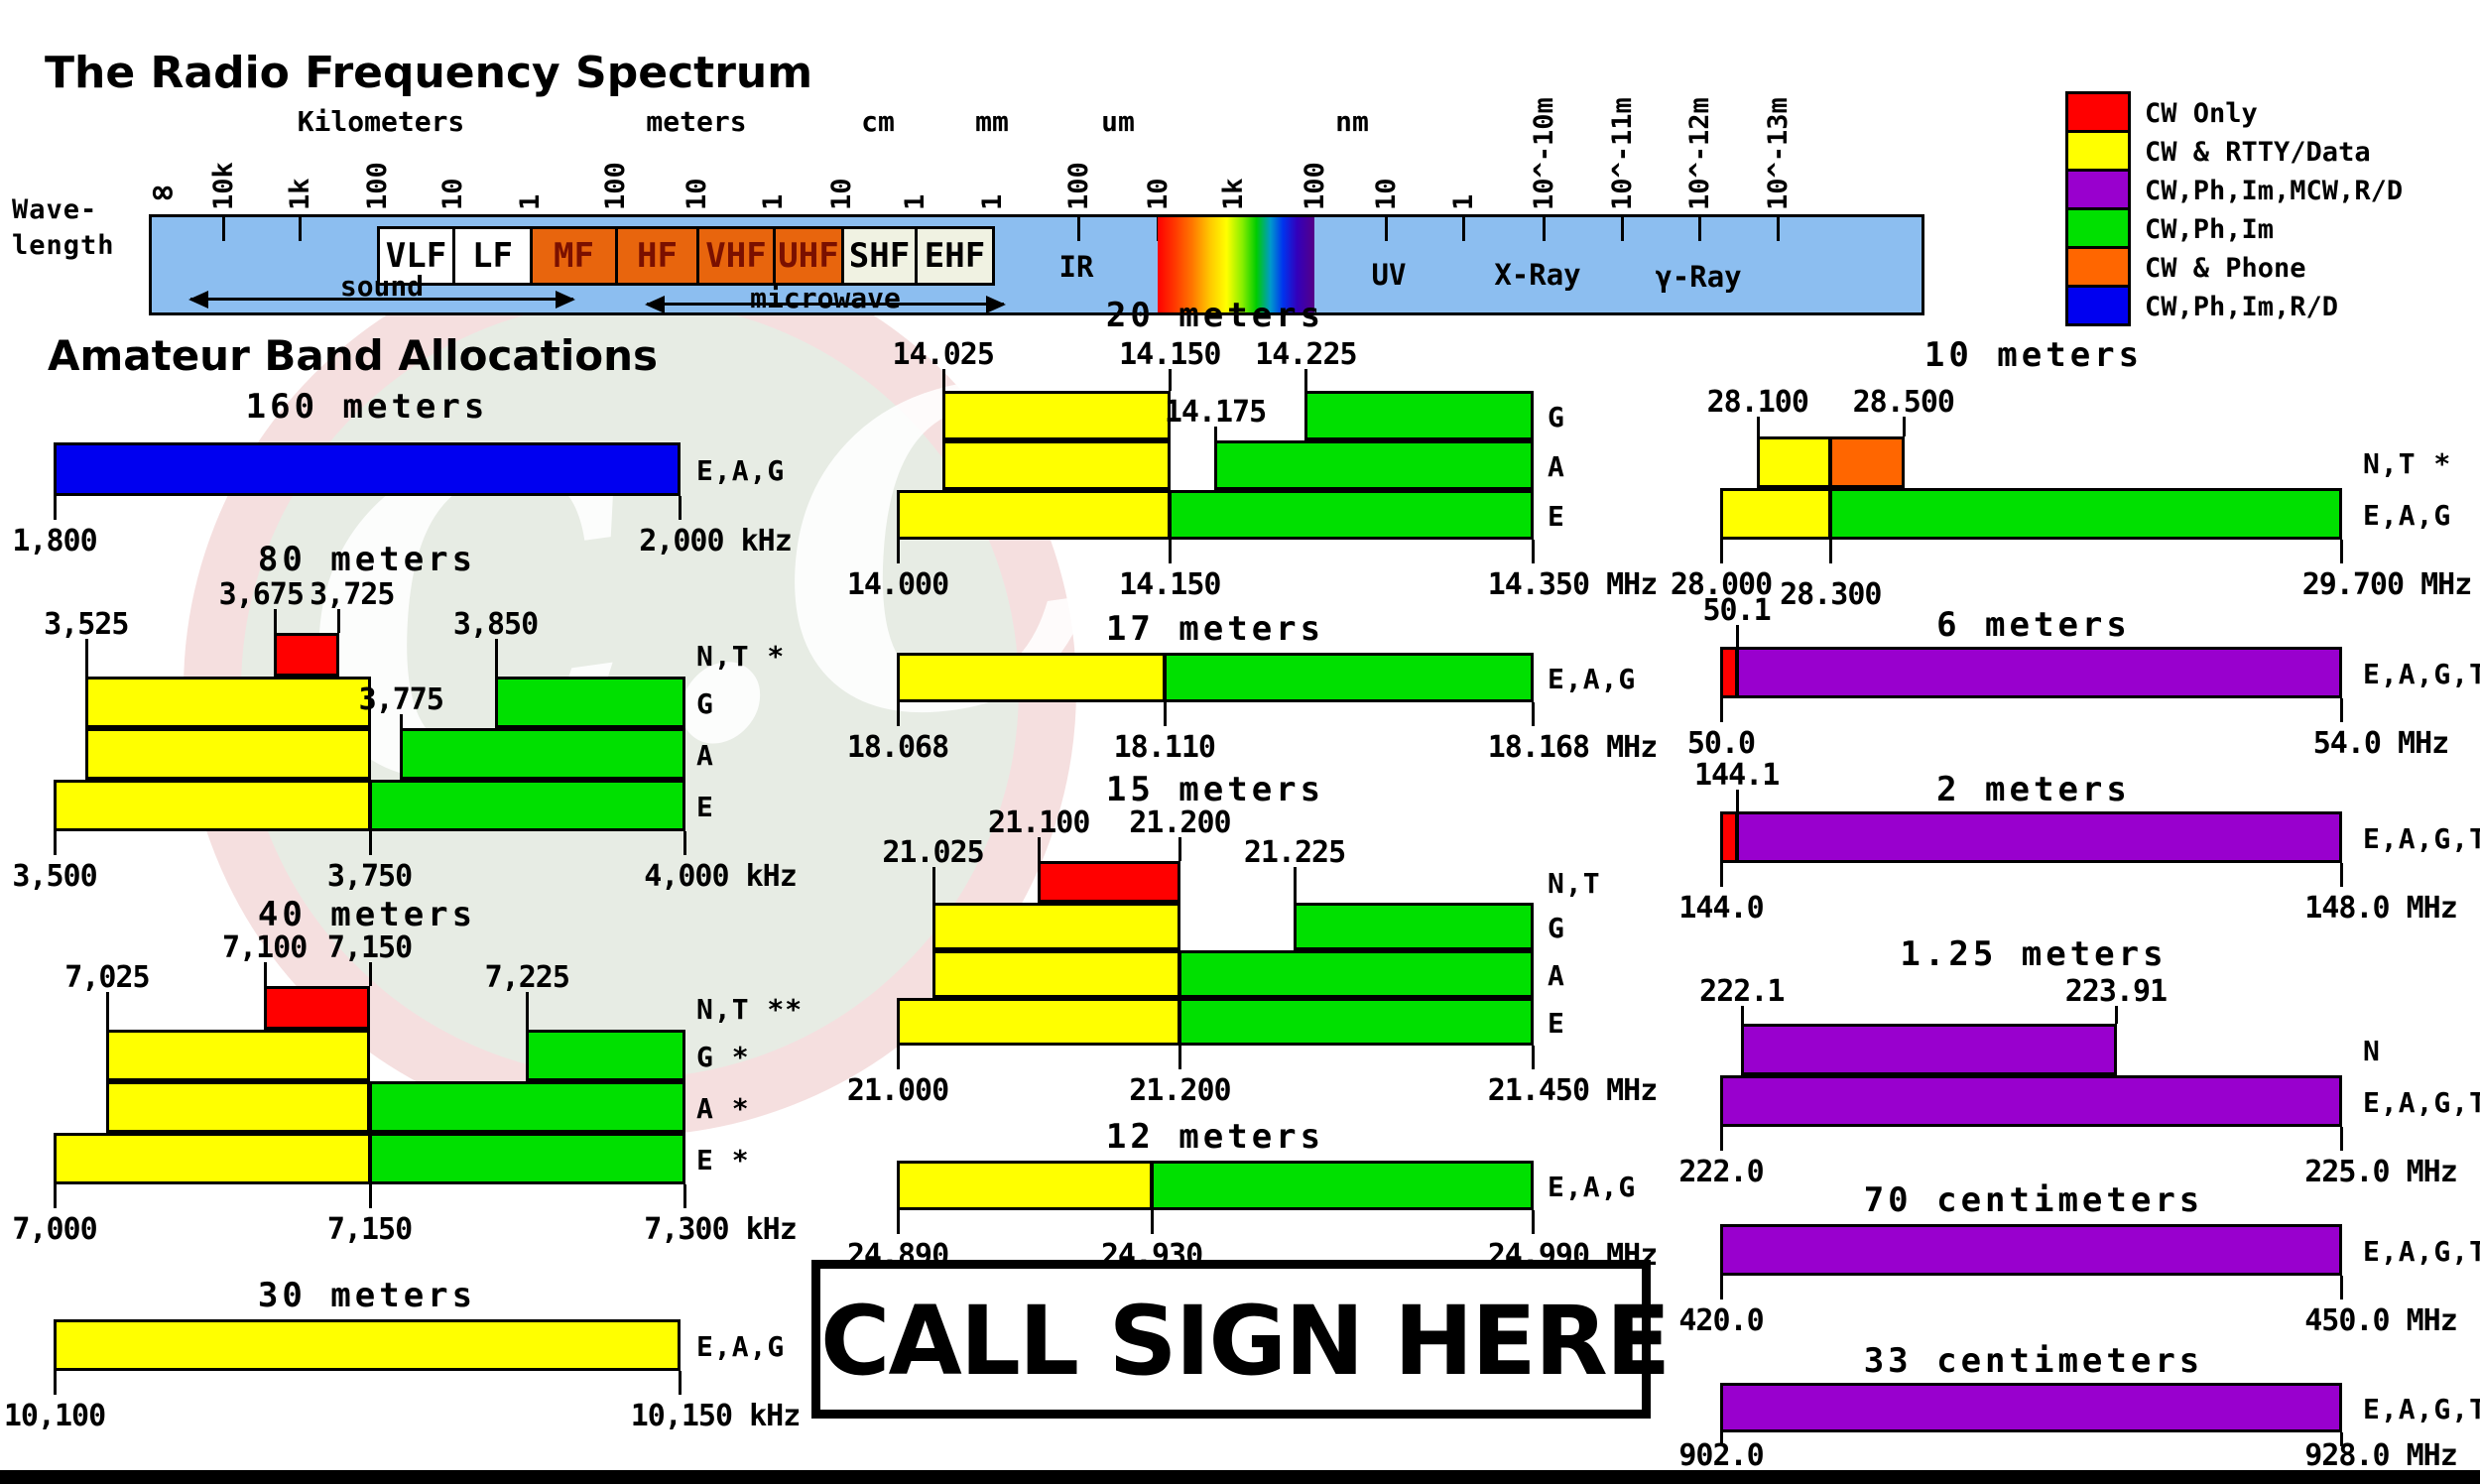 This screenshot has height=1484, width=2480. Describe the element at coordinates (1118, 121) in the screenshot. I see `spectrum-group-label: um` at that location.